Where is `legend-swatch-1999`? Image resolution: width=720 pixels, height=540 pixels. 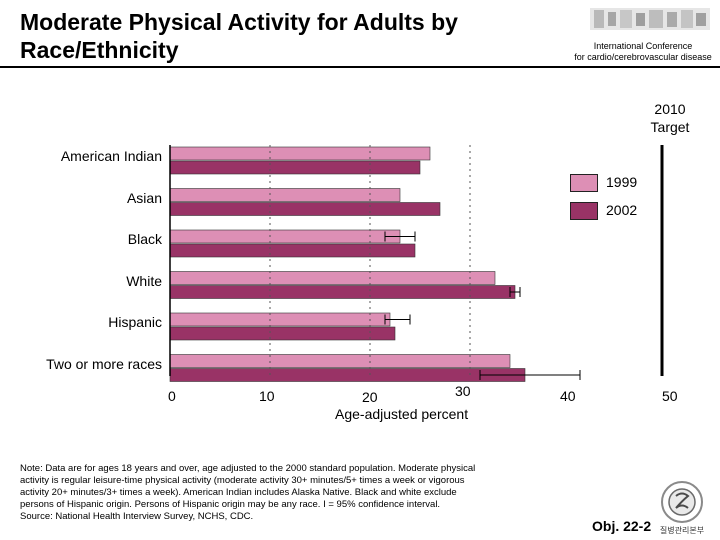
legend-swatch-1999 is located at coordinates (584, 183).